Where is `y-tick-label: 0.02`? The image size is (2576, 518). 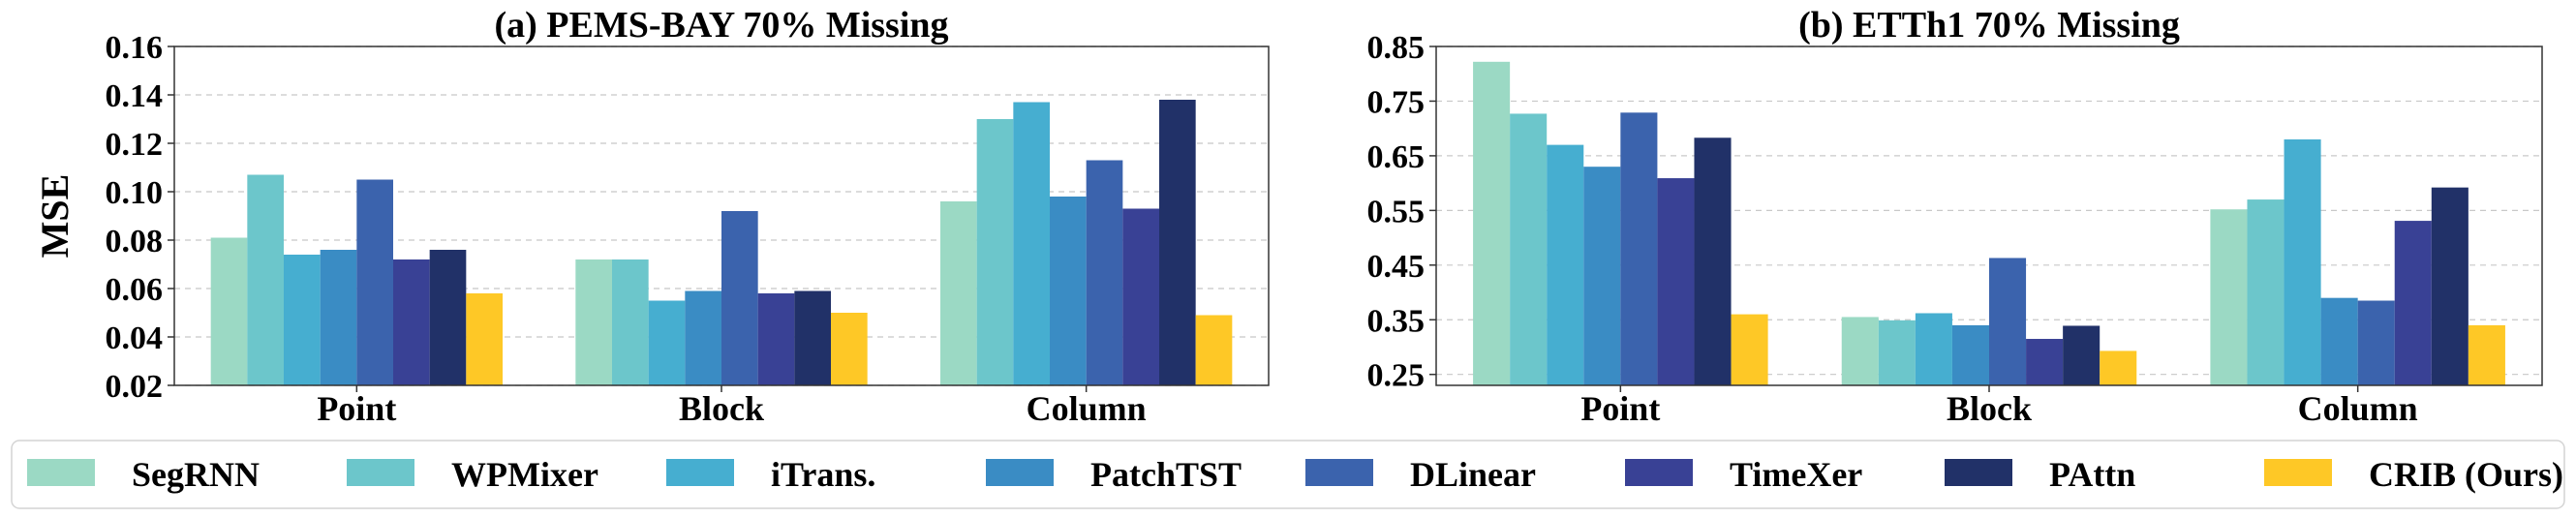 y-tick-label: 0.02 is located at coordinates (135, 387).